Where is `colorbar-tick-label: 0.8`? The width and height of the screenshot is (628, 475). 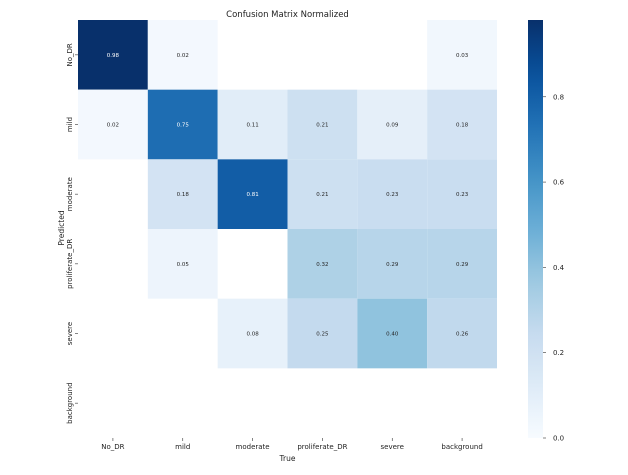 colorbar-tick-label: 0.8 is located at coordinates (558, 97).